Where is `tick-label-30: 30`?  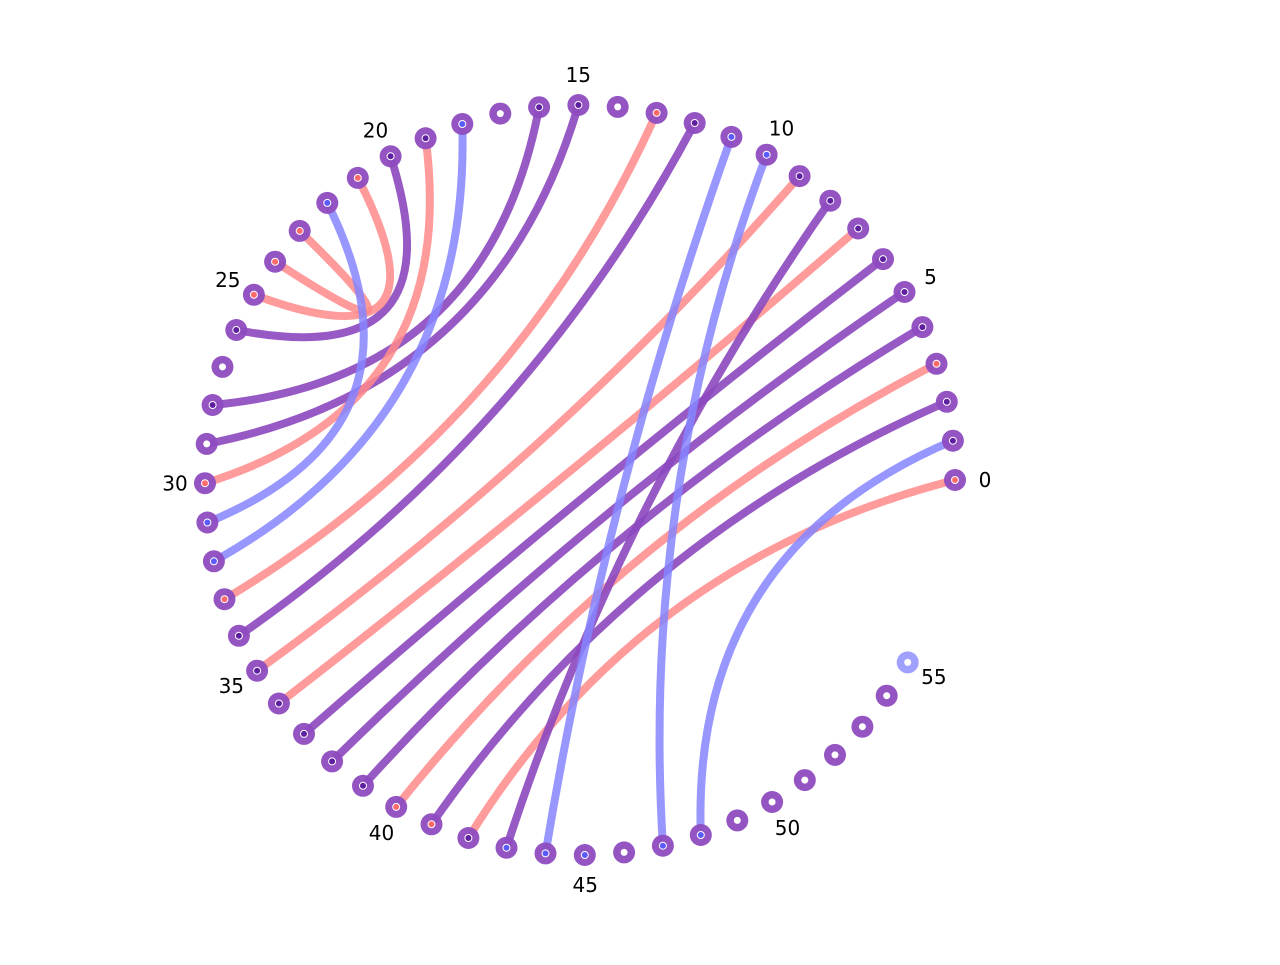
tick-label-30: 30 is located at coordinates (174, 484).